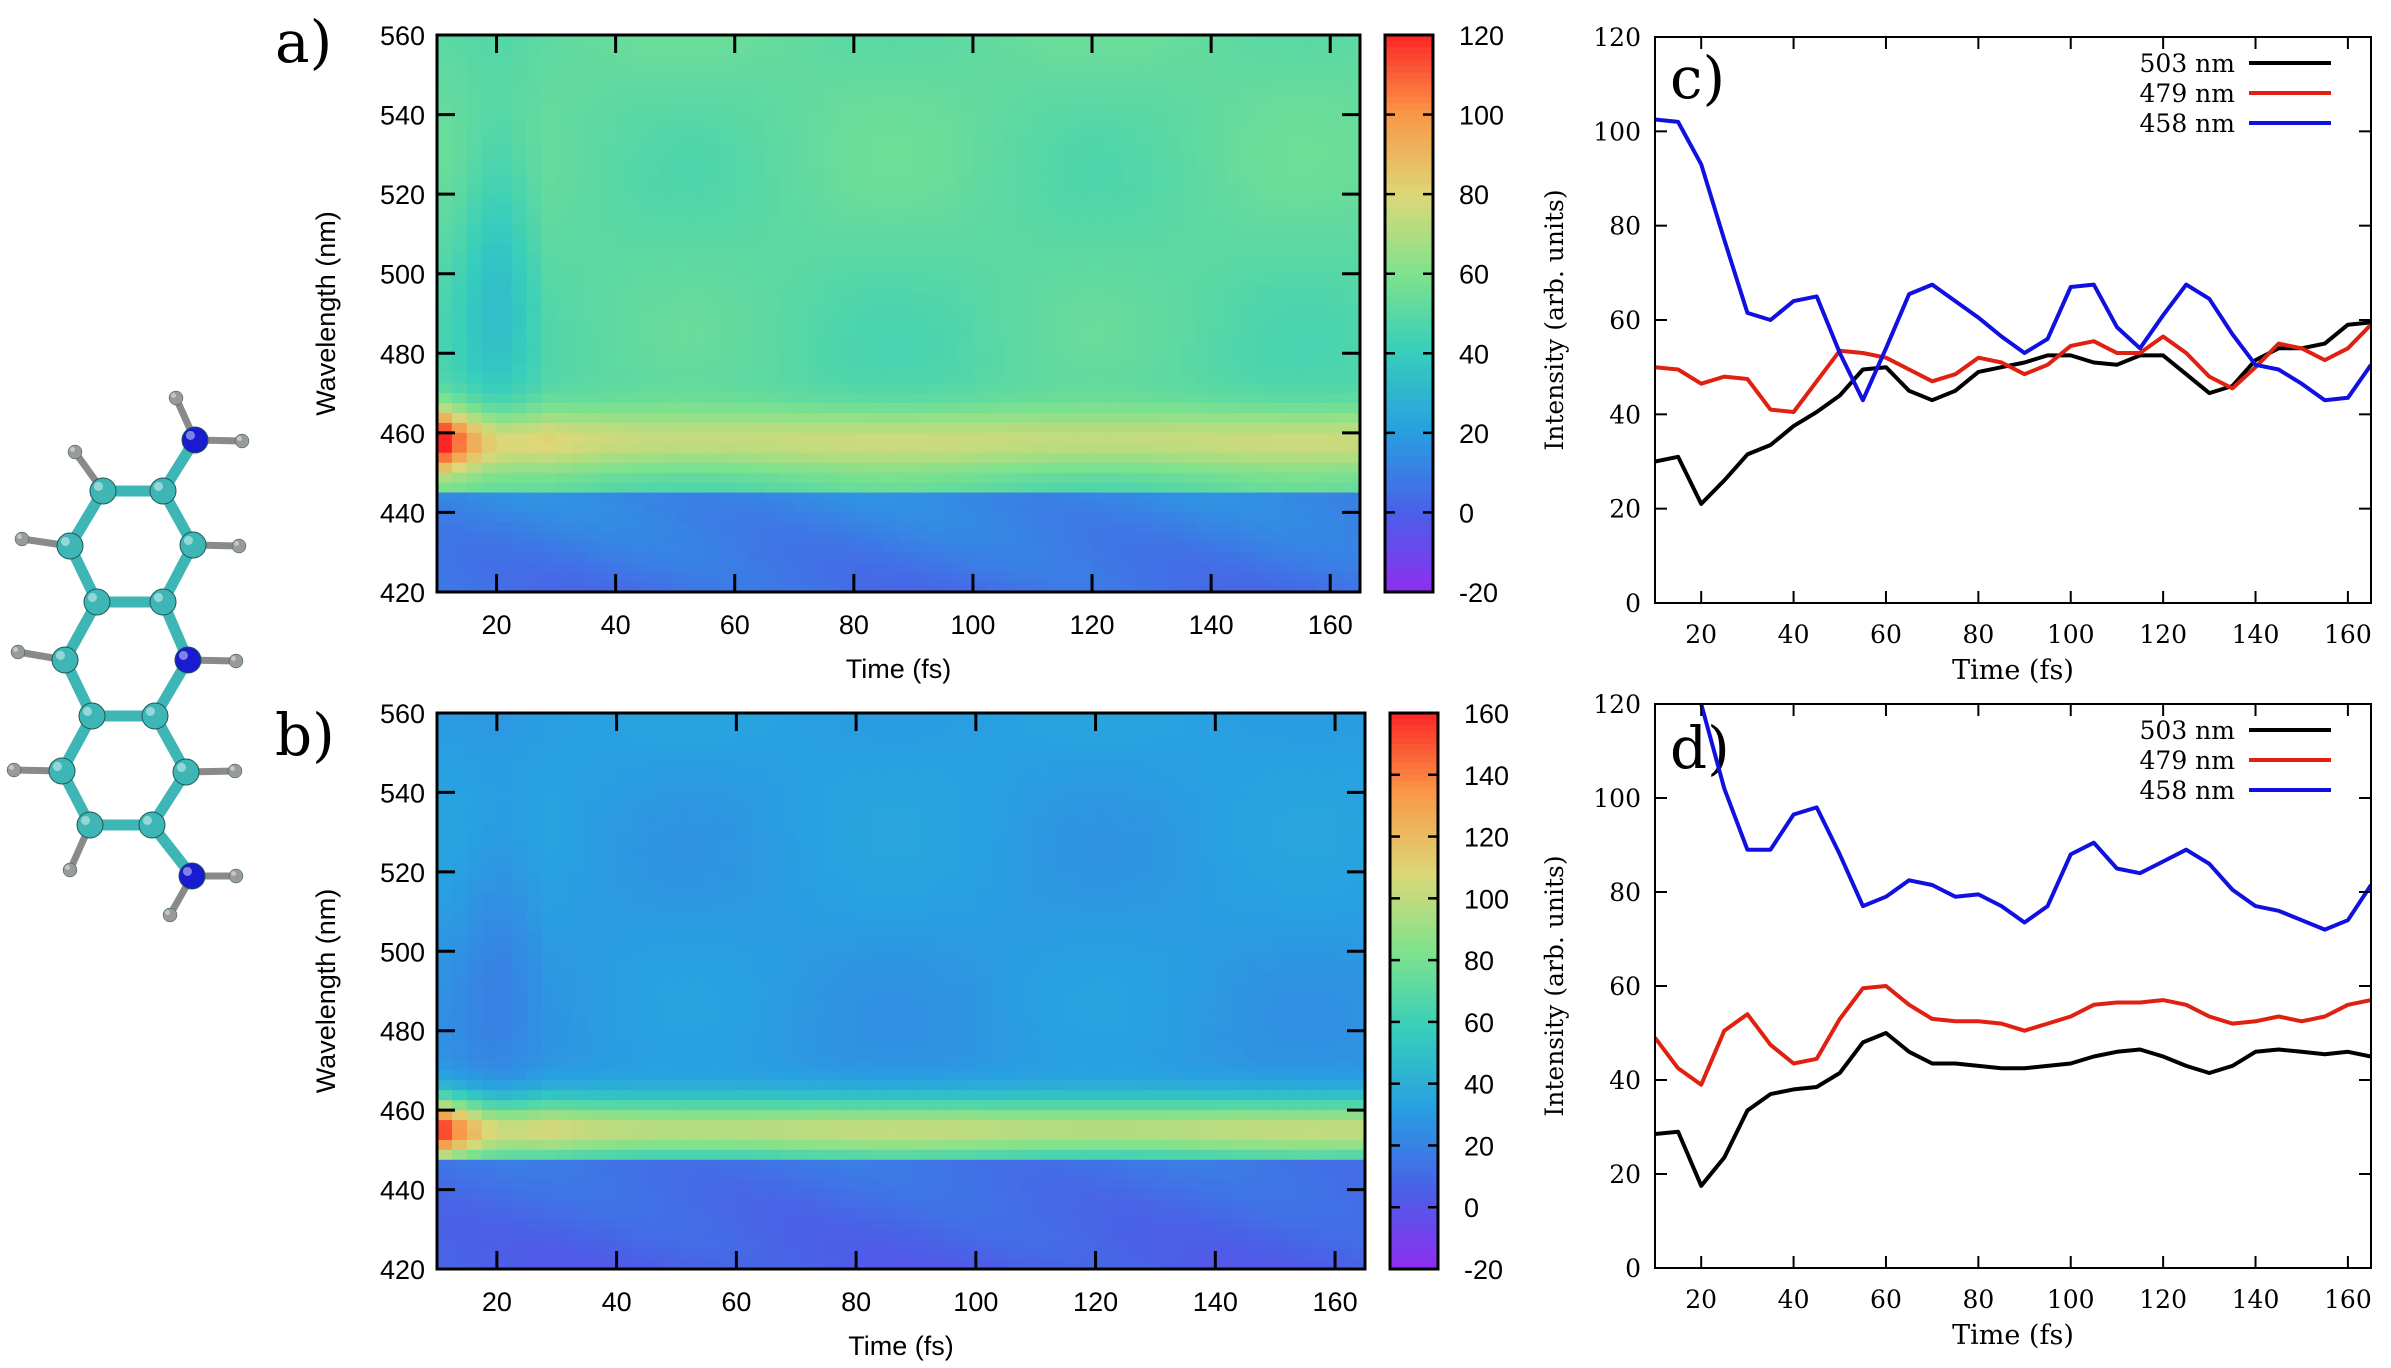 Image resolution: width=2391 pixels, height=1368 pixels. I want to click on x-tick-label: 80, so click(854, 625).